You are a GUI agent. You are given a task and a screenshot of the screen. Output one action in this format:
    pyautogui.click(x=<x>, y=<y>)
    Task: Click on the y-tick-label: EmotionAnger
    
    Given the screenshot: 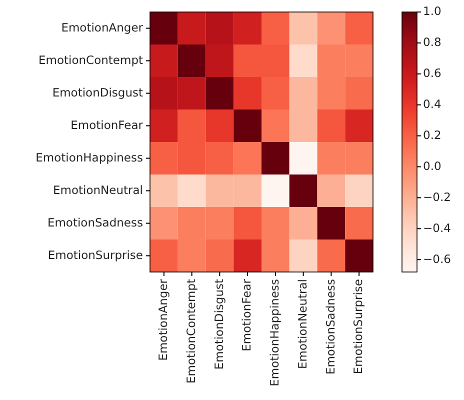 What is the action you would take?
    pyautogui.click(x=102, y=27)
    